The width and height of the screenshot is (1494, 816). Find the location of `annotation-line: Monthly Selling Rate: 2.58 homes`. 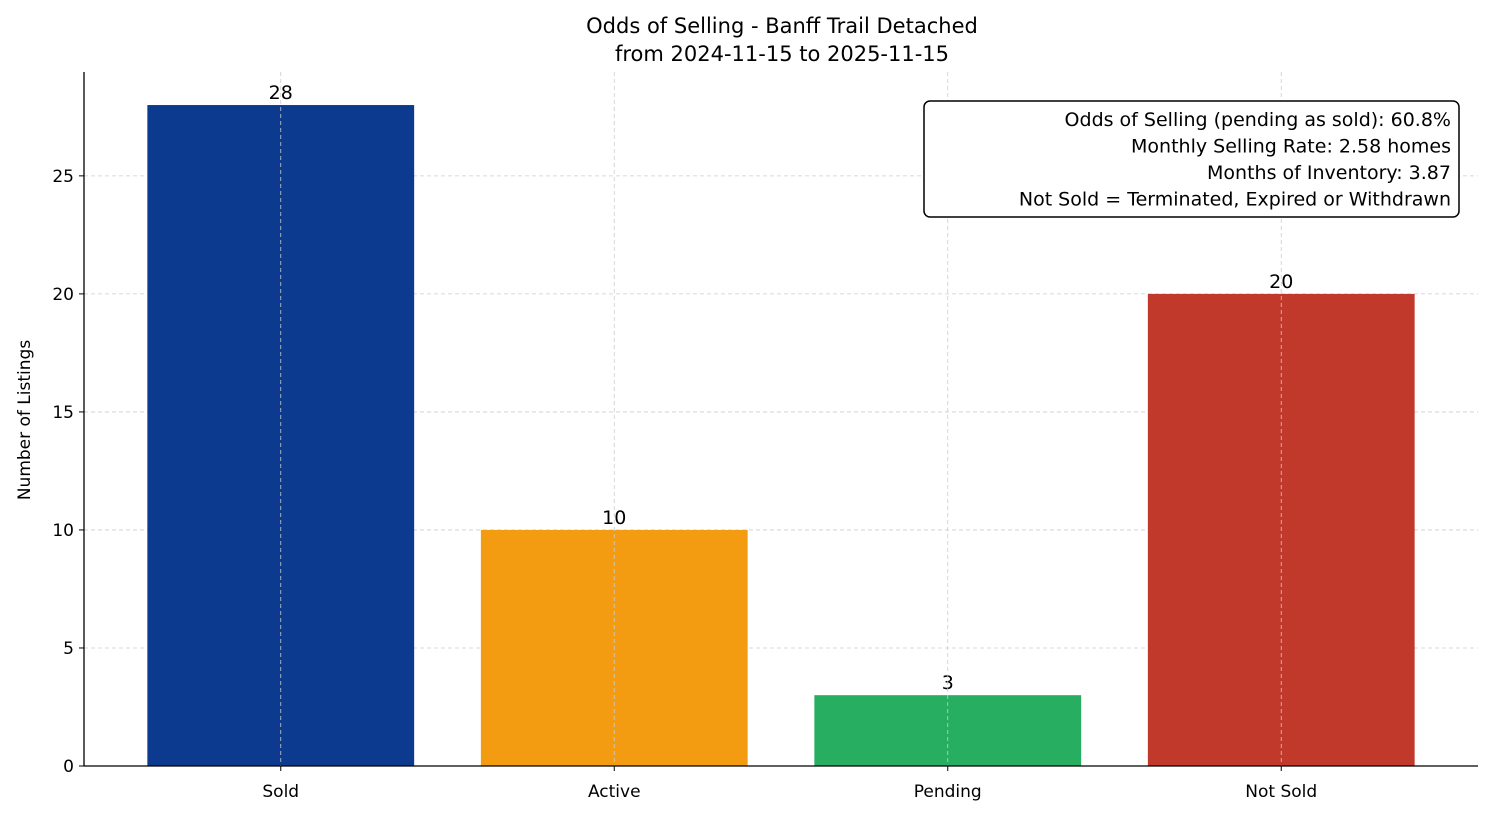

annotation-line: Monthly Selling Rate: 2.58 homes is located at coordinates (1291, 147).